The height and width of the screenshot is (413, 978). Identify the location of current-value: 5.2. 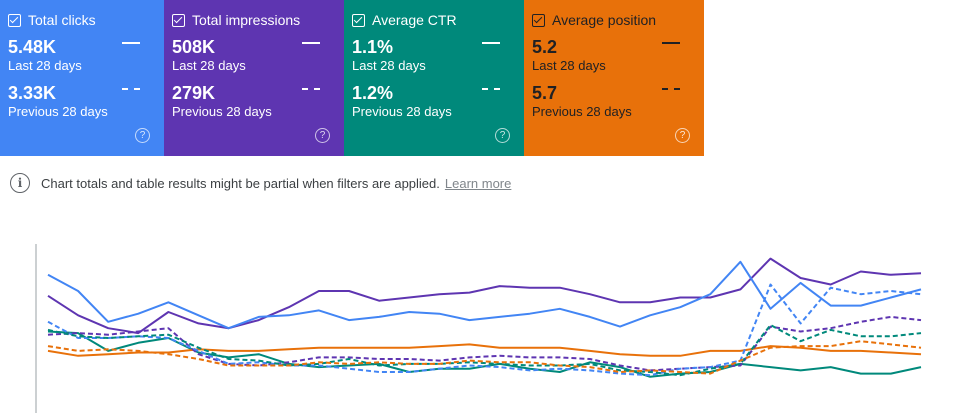
(545, 47).